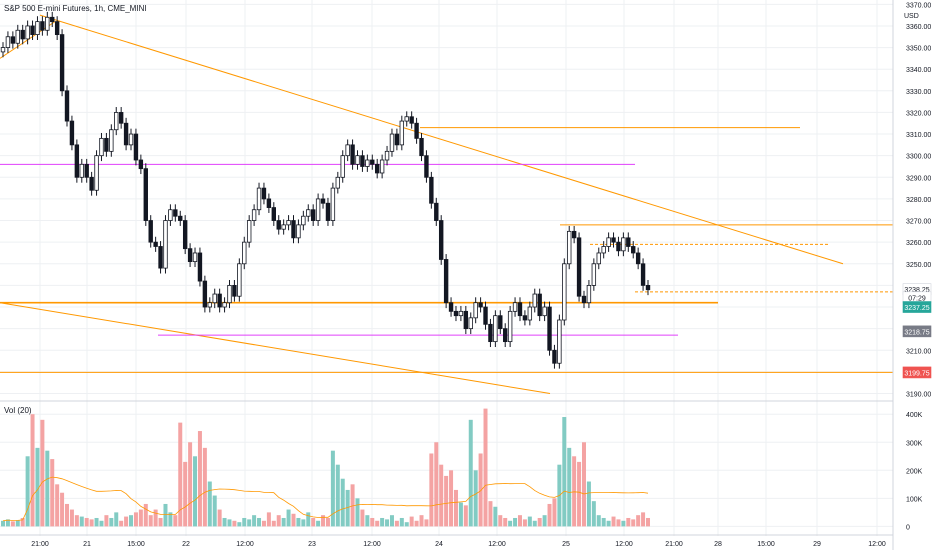 This screenshot has width=932, height=555. What do you see at coordinates (18, 410) in the screenshot?
I see `volume-label: Vol (20)` at bounding box center [18, 410].